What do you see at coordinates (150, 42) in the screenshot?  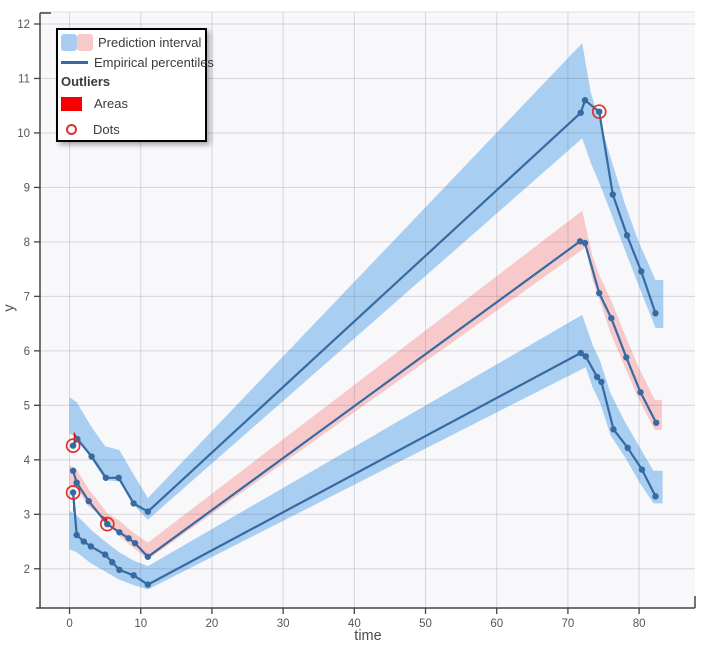 I see `legend-label-prediction-interval: Prediction interval` at bounding box center [150, 42].